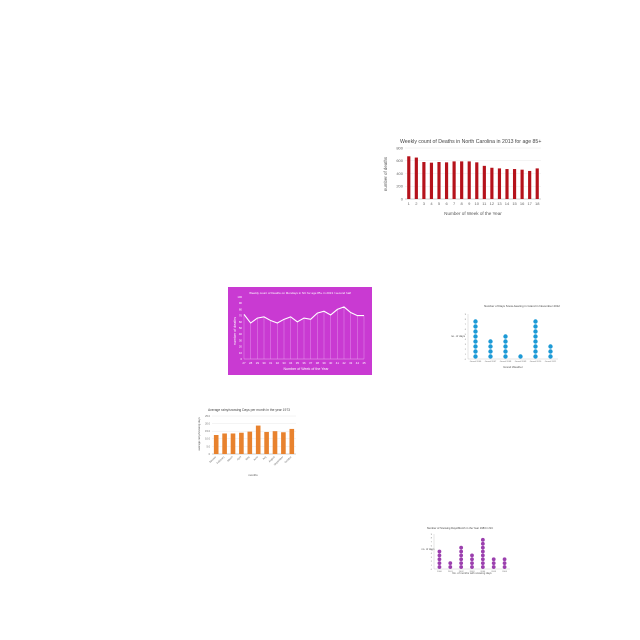  I want to click on y-tick-label: 15.0, so click(207, 431).